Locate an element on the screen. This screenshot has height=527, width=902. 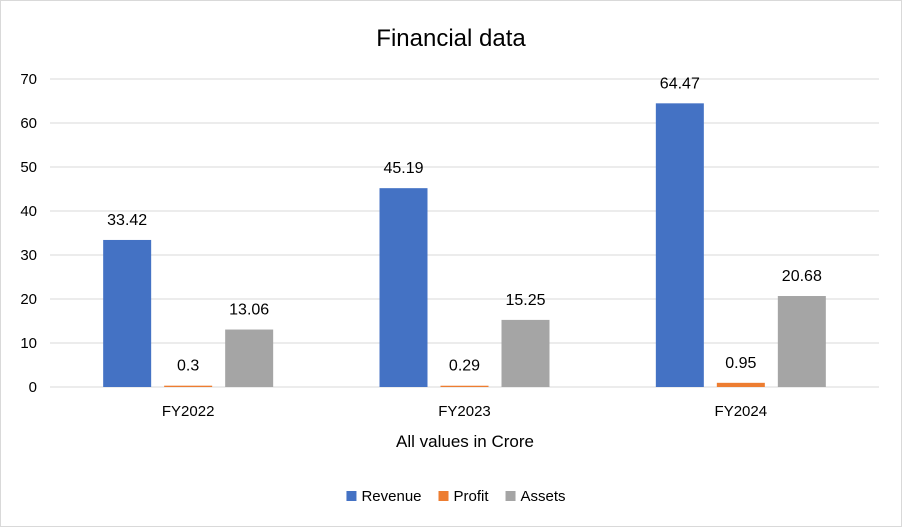
legend-swatch-revenue is located at coordinates (351, 496).